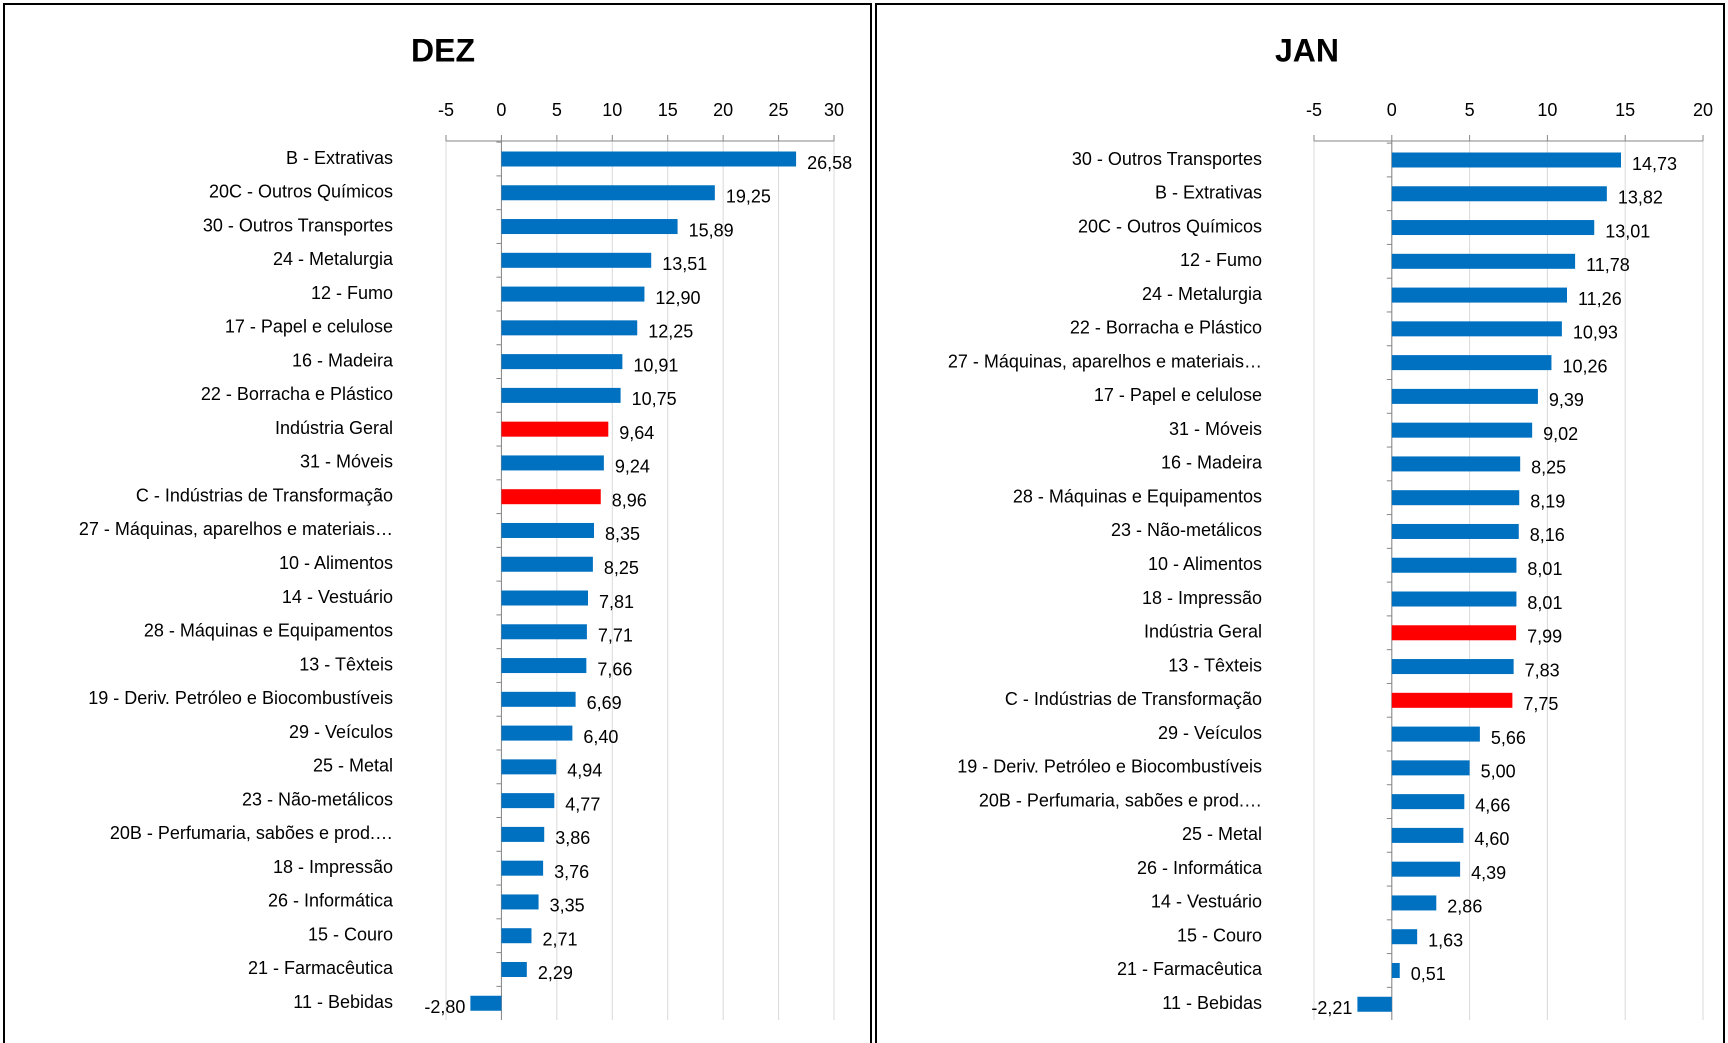 Image resolution: width=1728 pixels, height=1043 pixels. Describe the element at coordinates (1566, 400) in the screenshot. I see `value-label: 9,39` at that location.